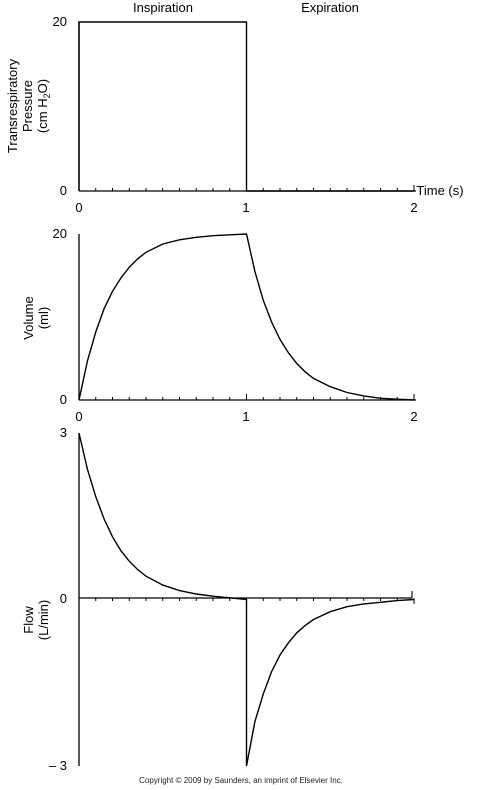 This screenshot has height=790, width=482. What do you see at coordinates (78, 207) in the screenshot?
I see `pressure-xtick-0: 0` at bounding box center [78, 207].